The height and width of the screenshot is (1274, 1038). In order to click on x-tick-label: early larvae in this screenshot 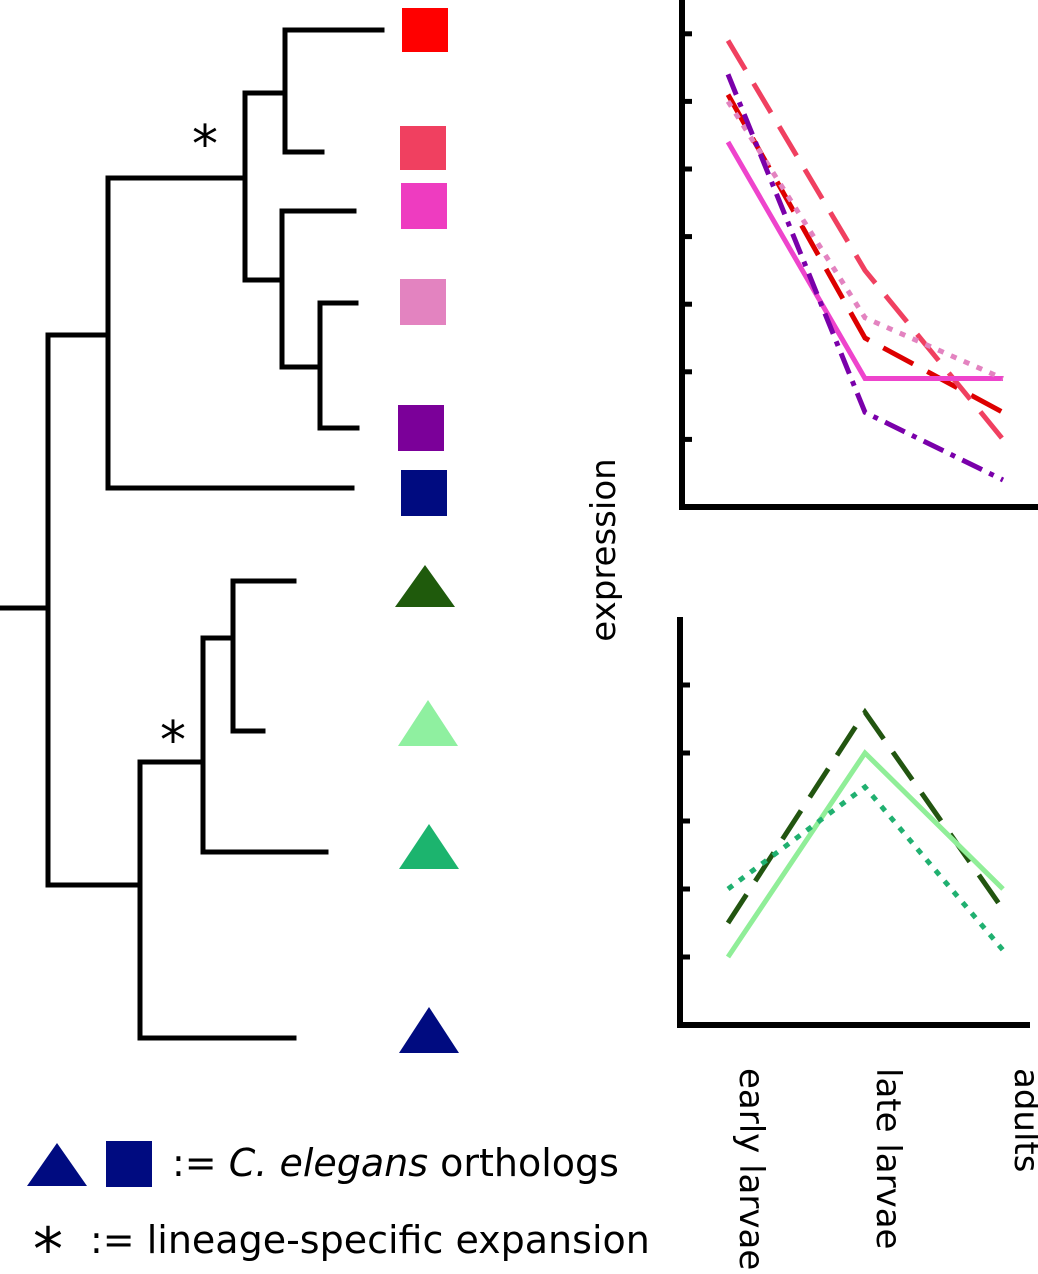, I will do `click(751, 1169)`.